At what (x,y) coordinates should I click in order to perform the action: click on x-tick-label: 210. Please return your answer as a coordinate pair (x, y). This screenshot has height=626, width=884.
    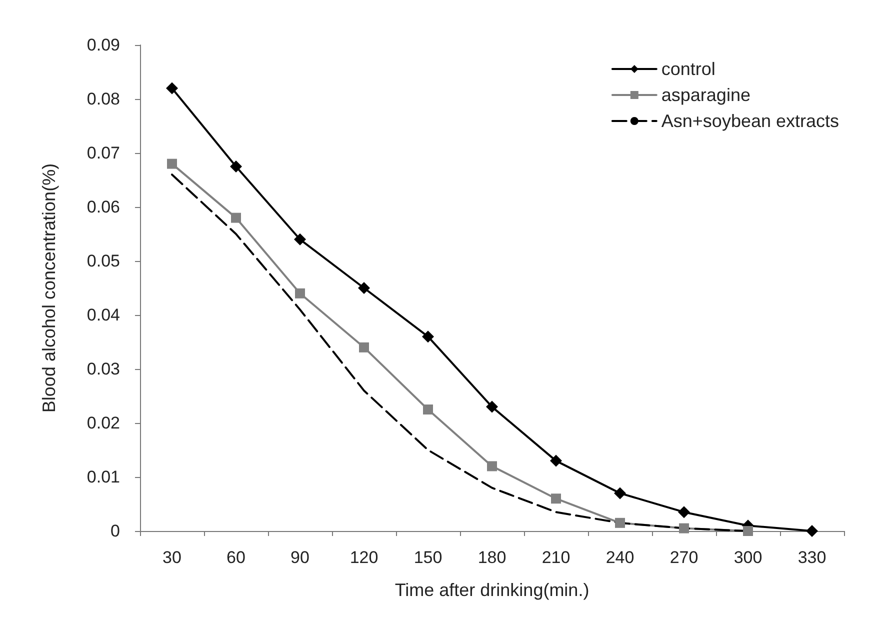
    Looking at the image, I should click on (556, 557).